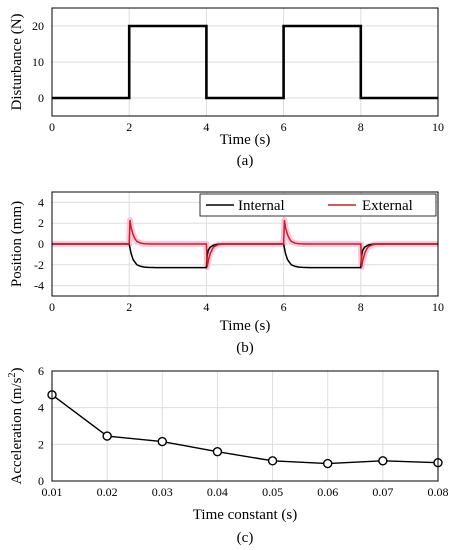  I want to click on acceleration-line, so click(245, 429).